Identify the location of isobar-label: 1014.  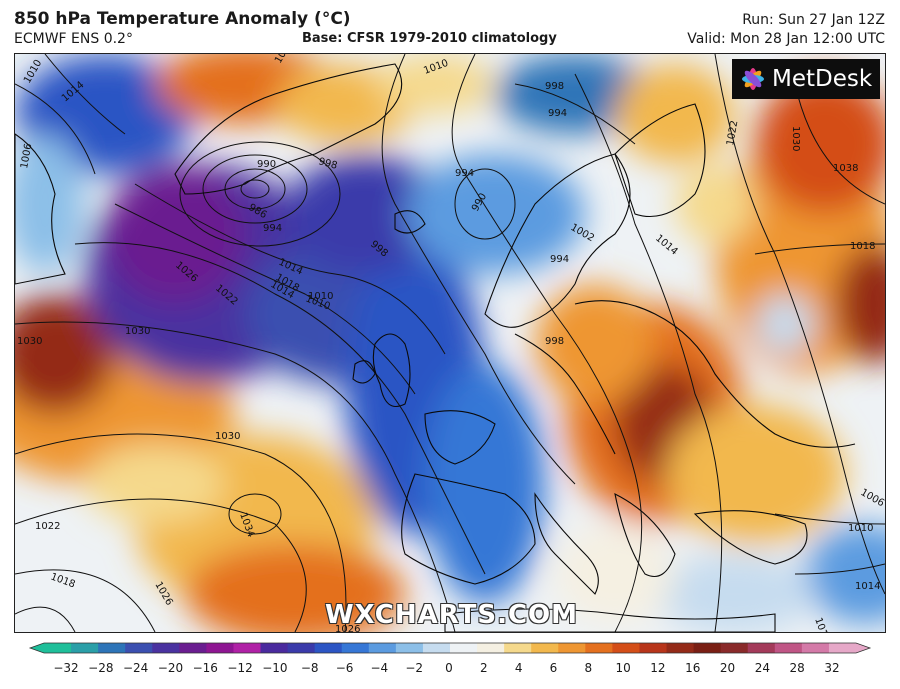
(867, 586).